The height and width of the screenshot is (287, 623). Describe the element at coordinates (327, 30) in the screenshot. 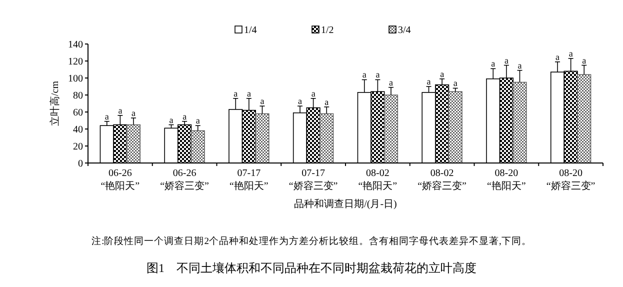

I see `legend-label: 1/2` at that location.